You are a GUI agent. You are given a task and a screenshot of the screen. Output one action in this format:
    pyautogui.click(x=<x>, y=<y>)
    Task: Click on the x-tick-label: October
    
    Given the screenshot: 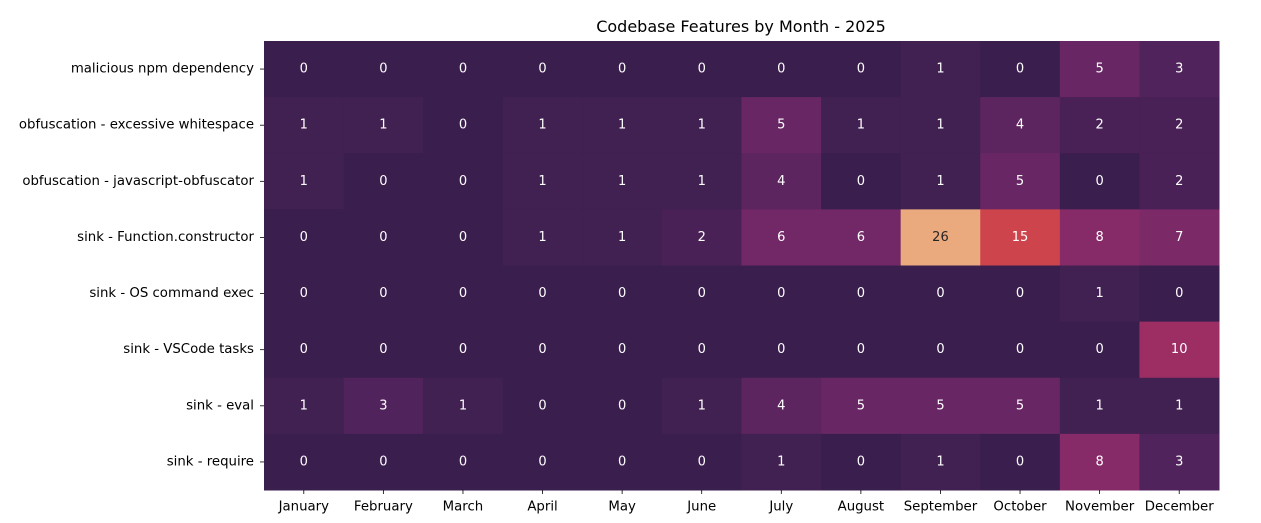 What is the action you would take?
    pyautogui.click(x=1020, y=507)
    